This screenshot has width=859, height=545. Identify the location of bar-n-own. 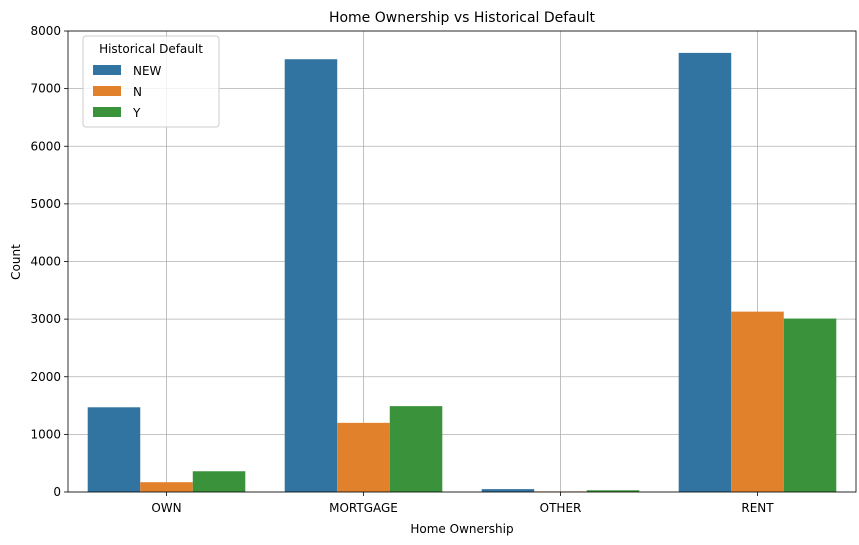
(166, 487).